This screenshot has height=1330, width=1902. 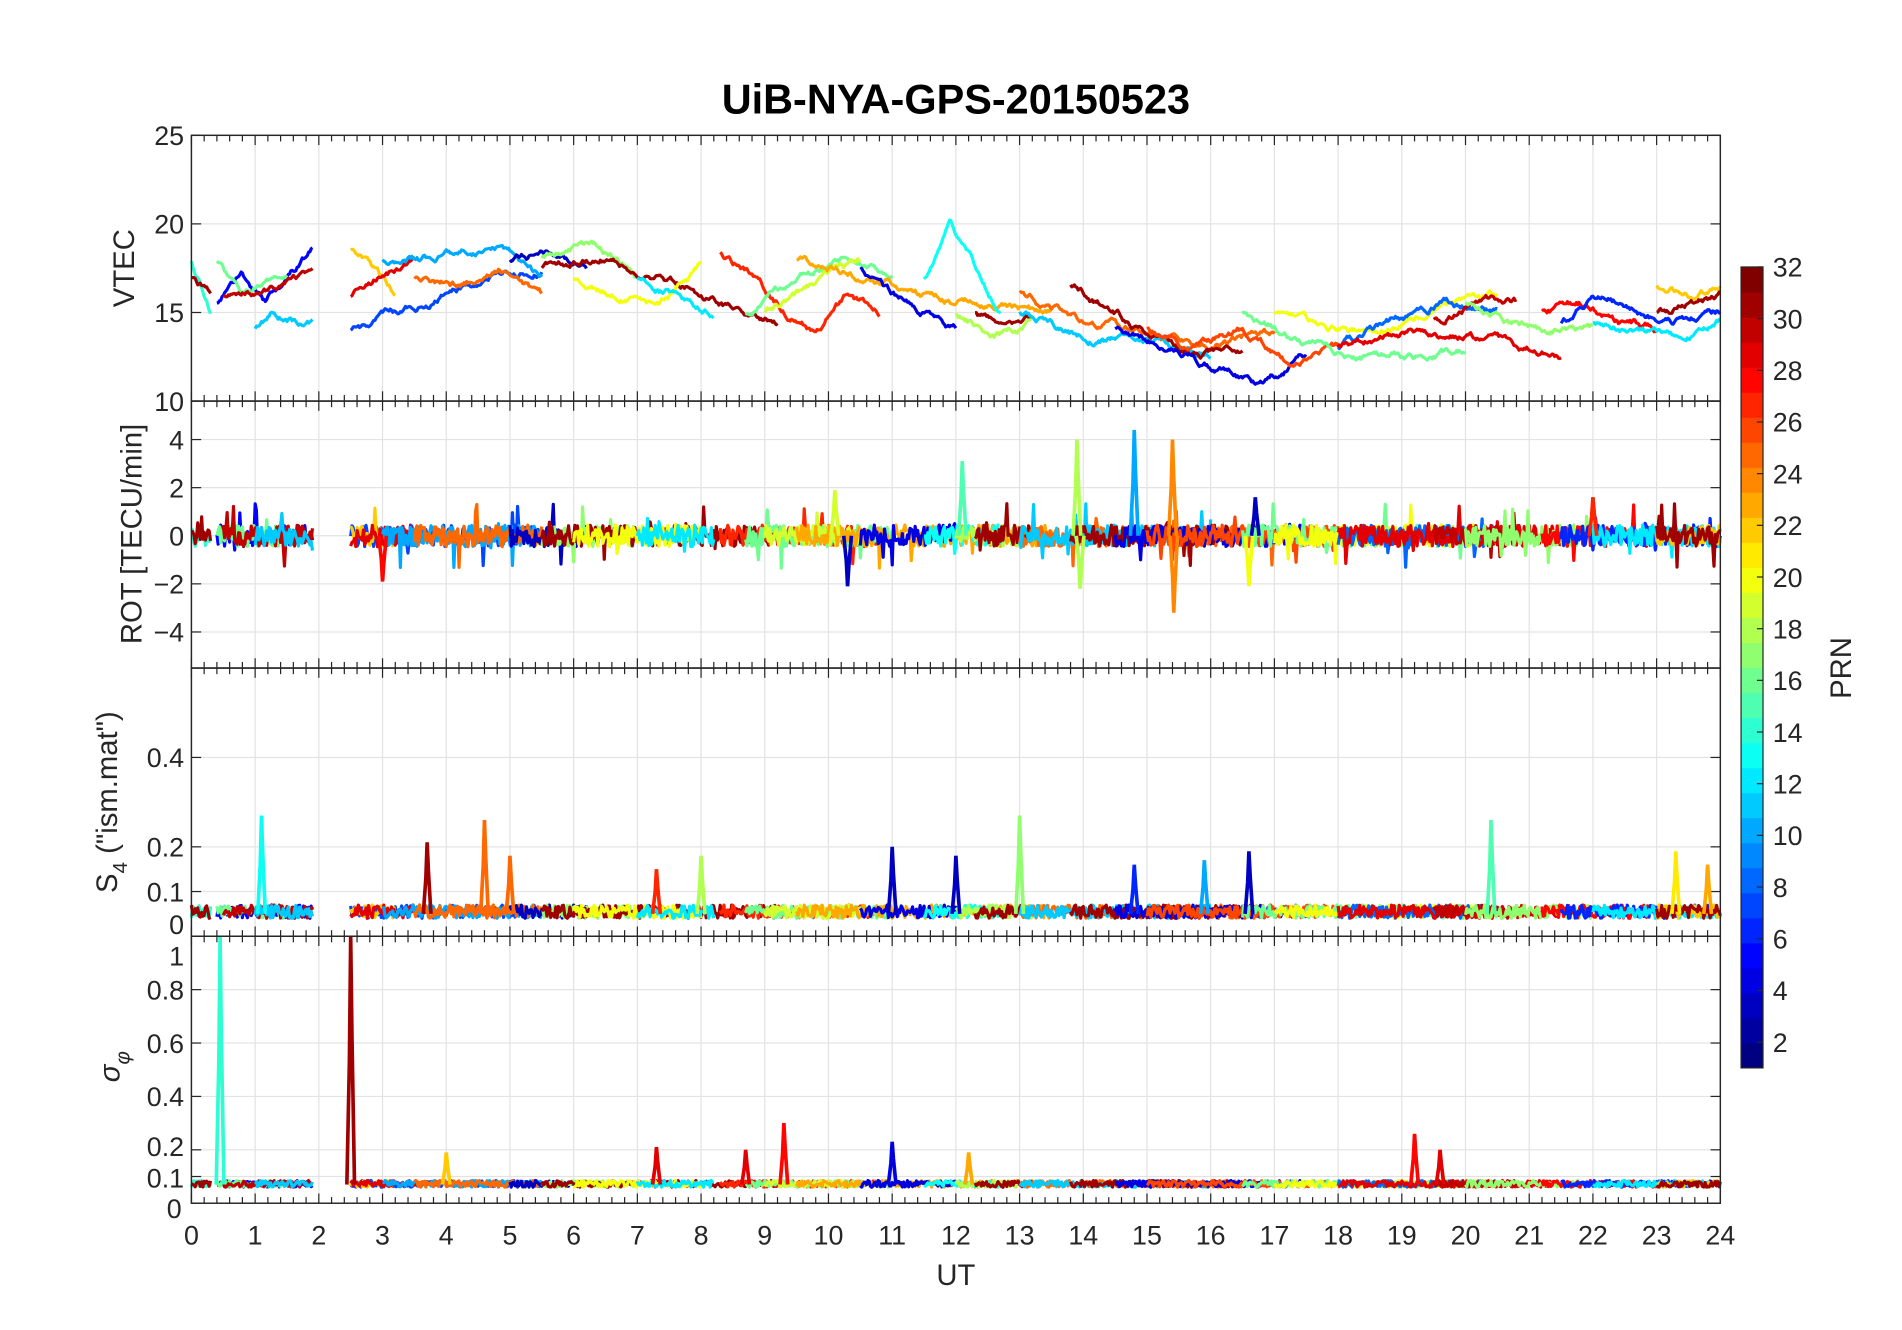 What do you see at coordinates (1402, 1236) in the screenshot?
I see `x-tick-label: 19` at bounding box center [1402, 1236].